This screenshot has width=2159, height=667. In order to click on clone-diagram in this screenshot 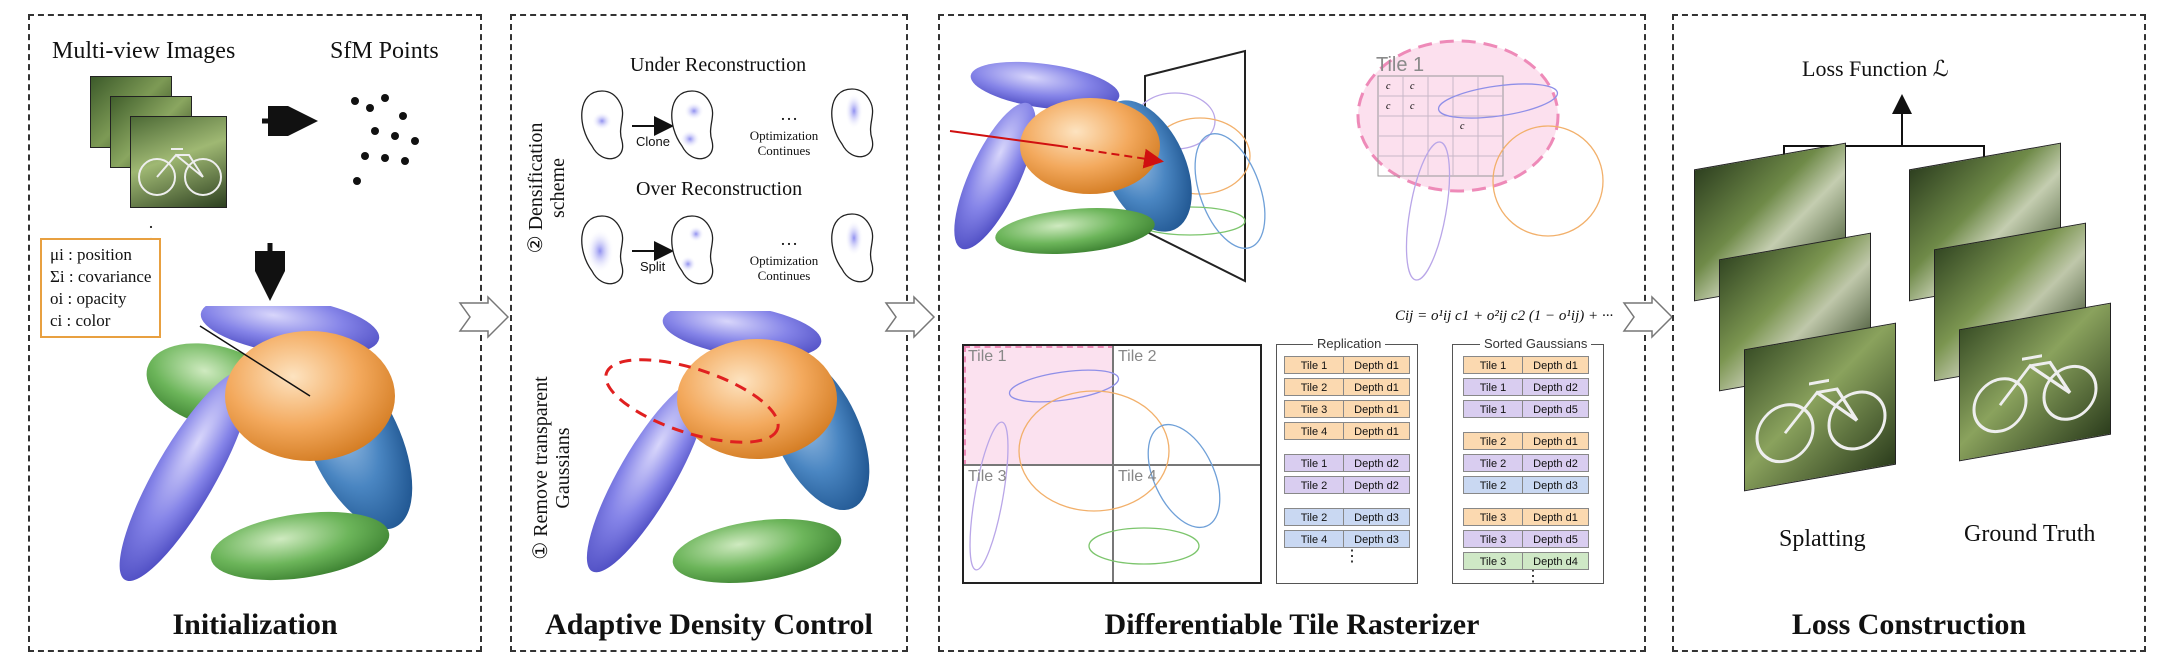, I will do `click(727, 124)`.